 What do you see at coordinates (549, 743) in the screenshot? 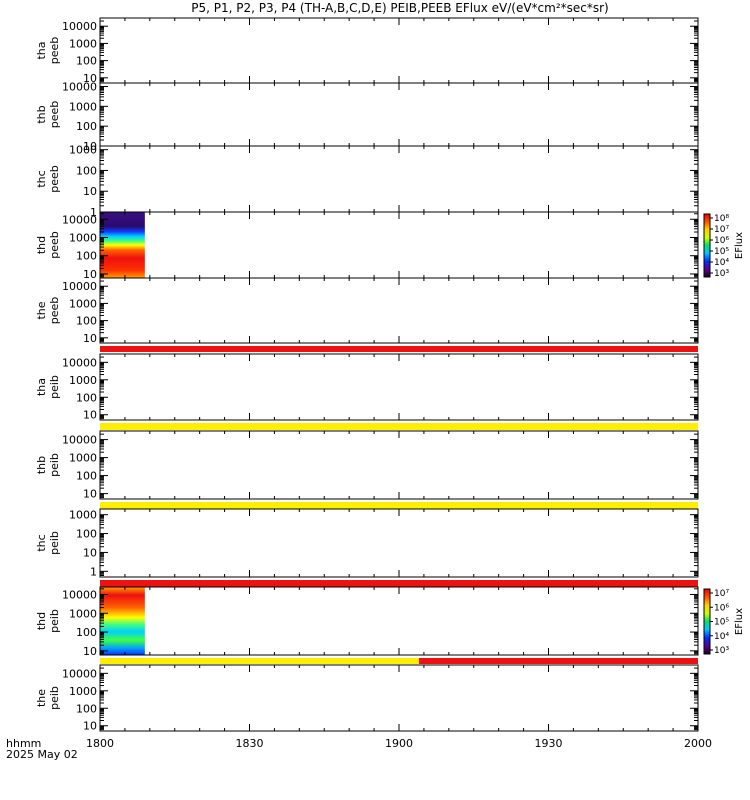
I see `x-tick-label: 1930` at bounding box center [549, 743].